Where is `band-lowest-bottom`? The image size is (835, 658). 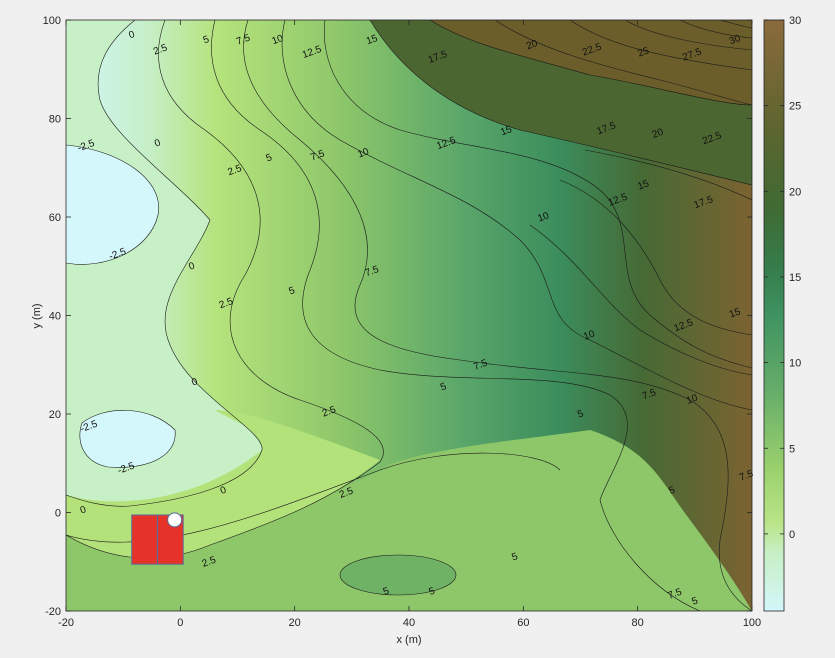 band-lowest-bottom is located at coordinates (127, 439).